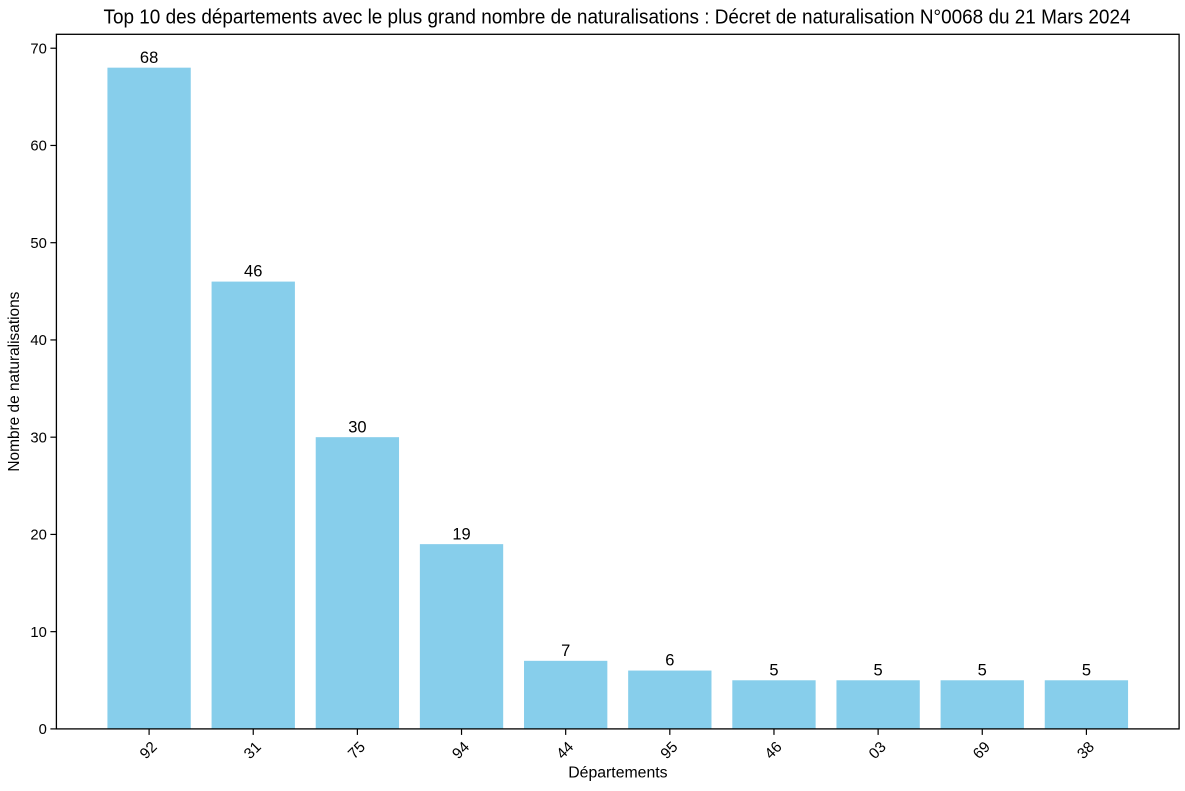  Describe the element at coordinates (618, 773) in the screenshot. I see `svg-text: Départements` at that location.